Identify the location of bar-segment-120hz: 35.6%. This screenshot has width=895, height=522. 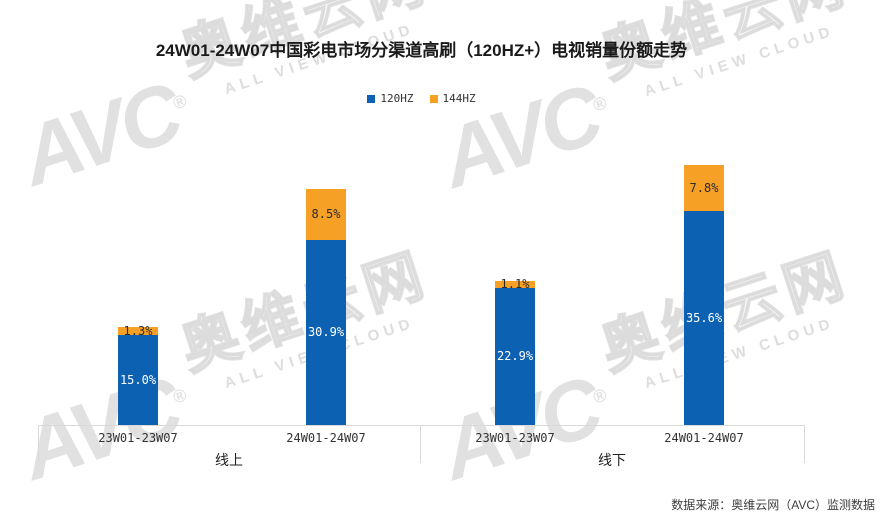
(704, 318).